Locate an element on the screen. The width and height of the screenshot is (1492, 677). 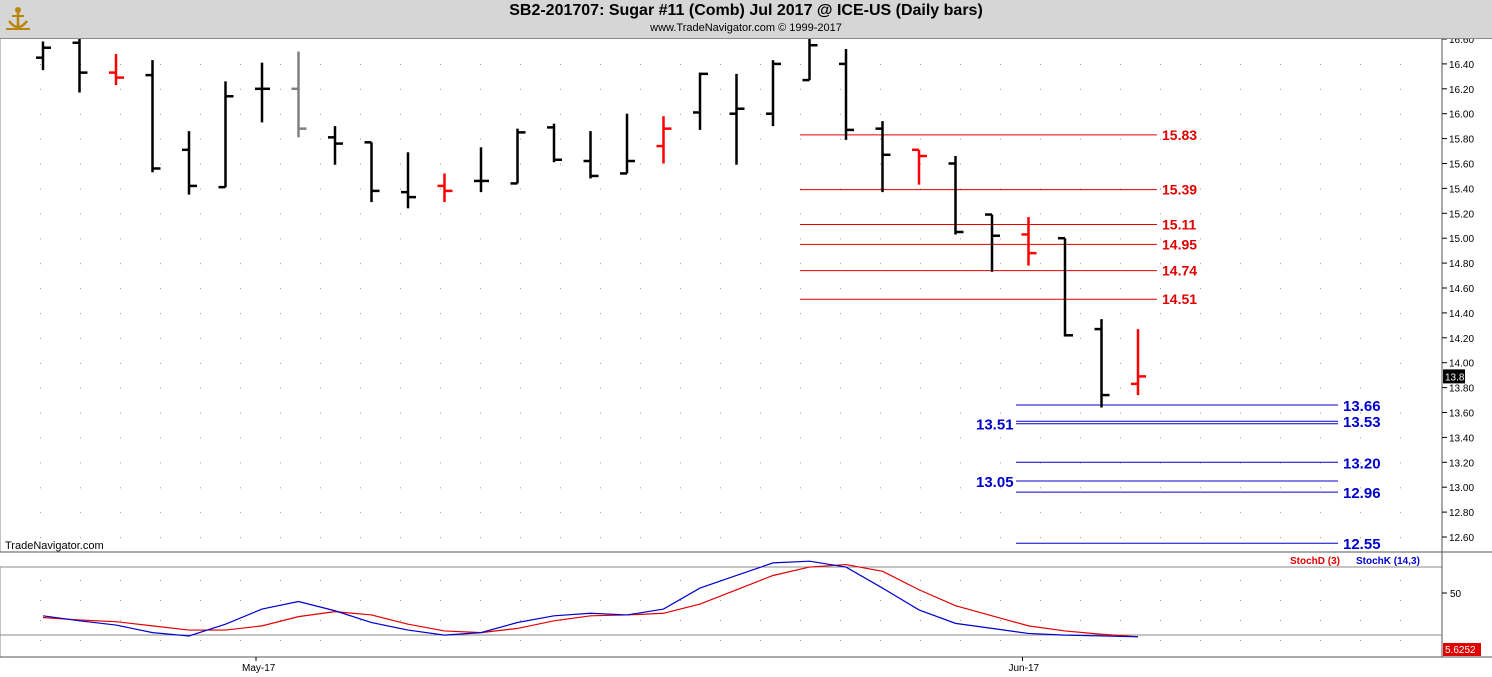
stoch-d-line is located at coordinates (590, 600).